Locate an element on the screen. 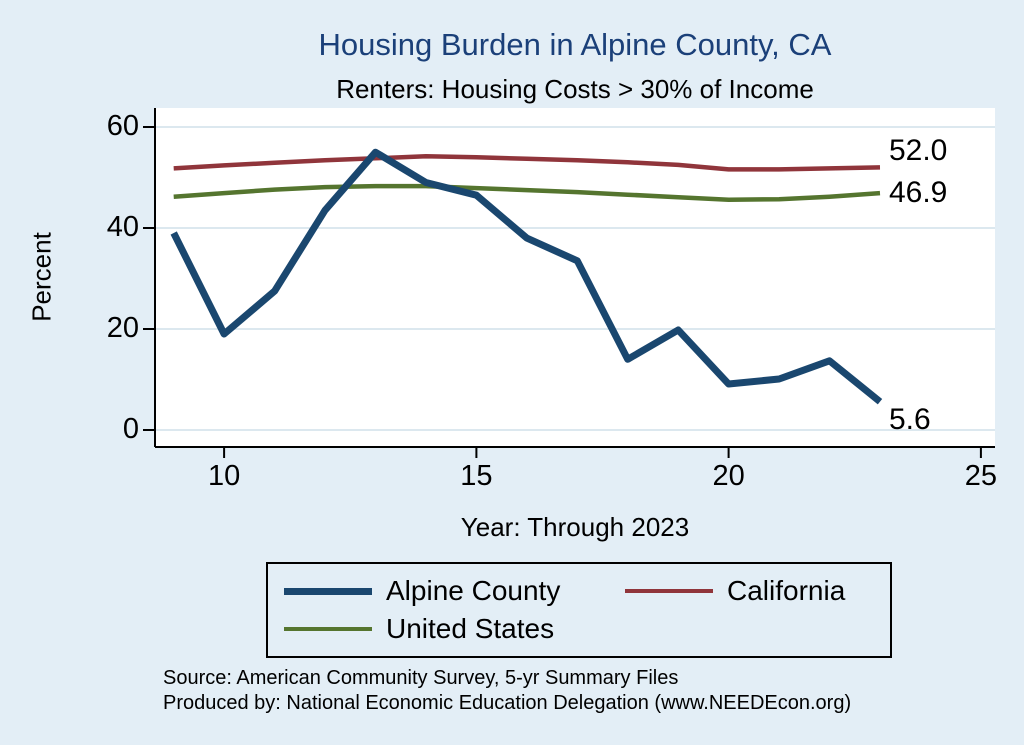 The image size is (1024, 745). series-line-california is located at coordinates (527, 163).